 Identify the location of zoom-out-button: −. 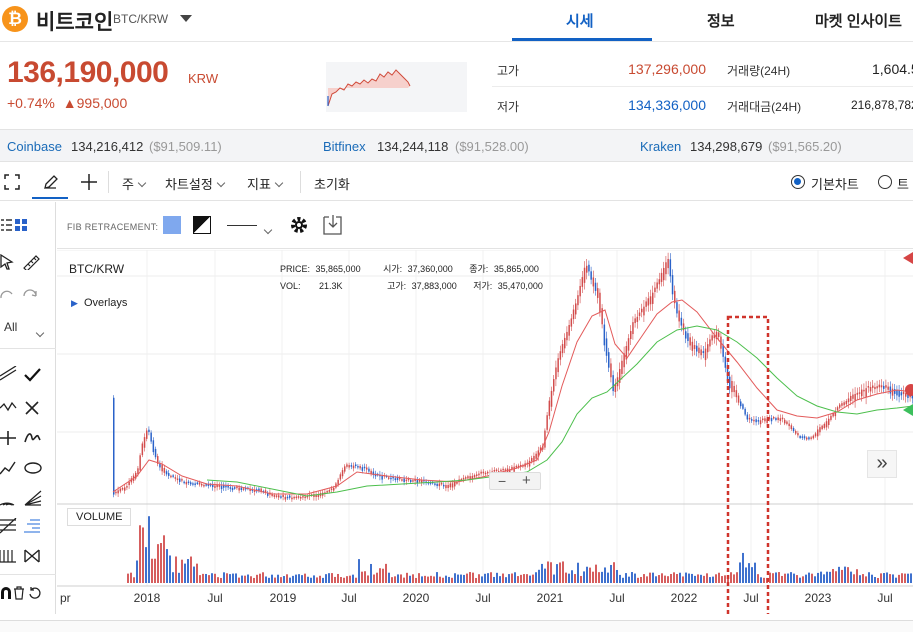
(502, 481).